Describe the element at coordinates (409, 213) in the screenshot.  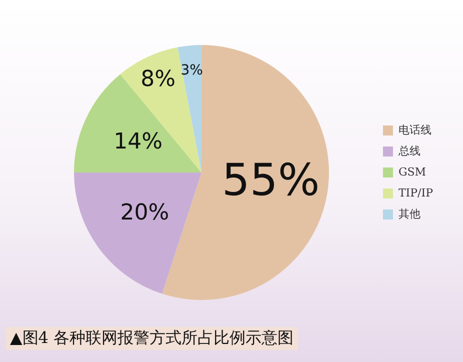
I see `legend-label: 其他` at that location.